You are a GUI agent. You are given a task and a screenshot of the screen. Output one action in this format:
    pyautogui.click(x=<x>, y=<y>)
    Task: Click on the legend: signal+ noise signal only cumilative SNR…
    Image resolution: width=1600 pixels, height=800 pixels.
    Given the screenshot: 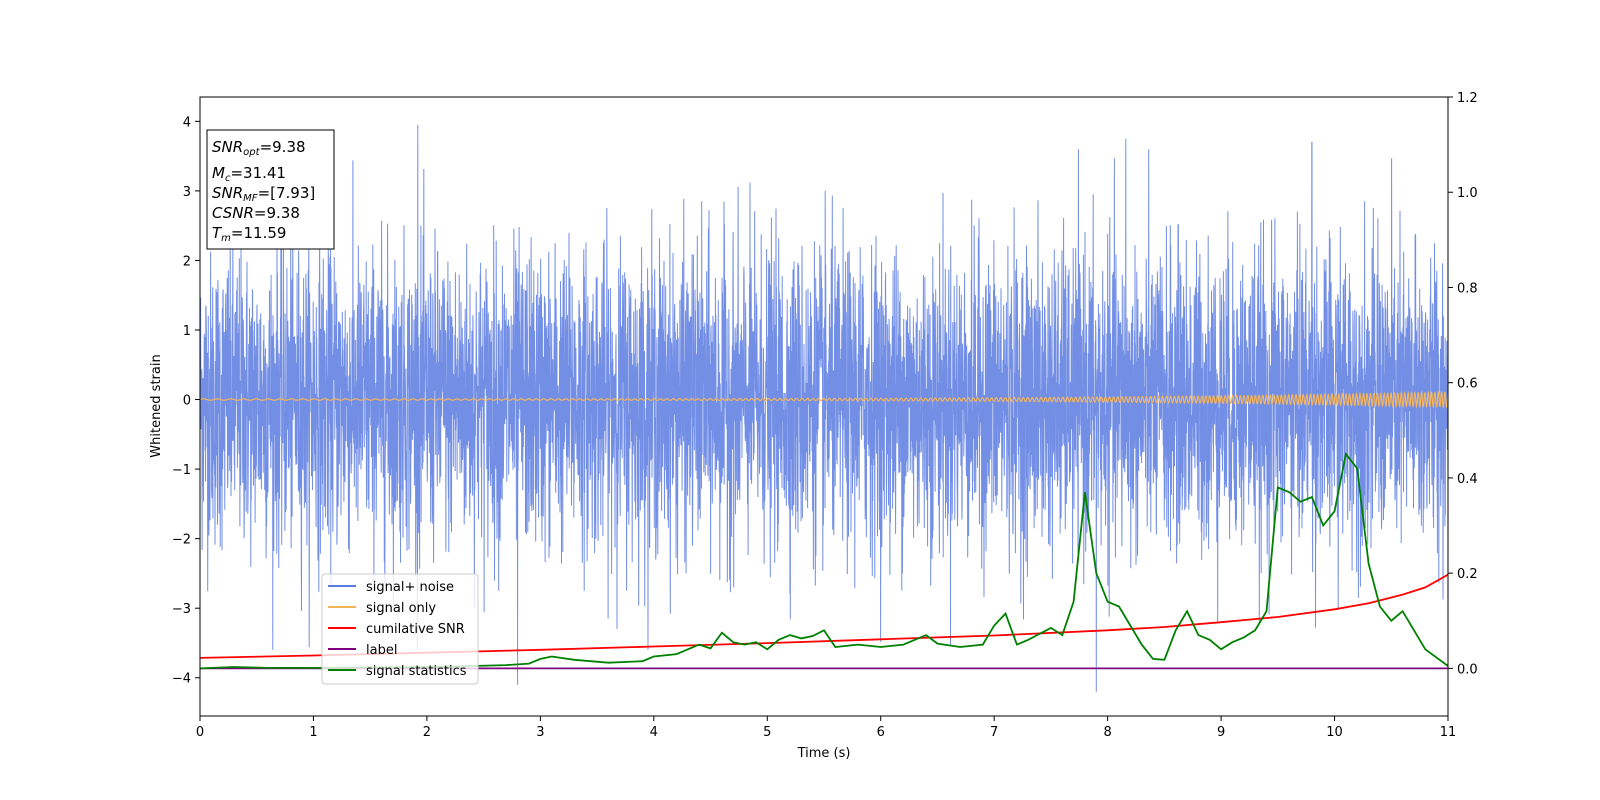 What is the action you would take?
    pyautogui.click(x=400, y=629)
    